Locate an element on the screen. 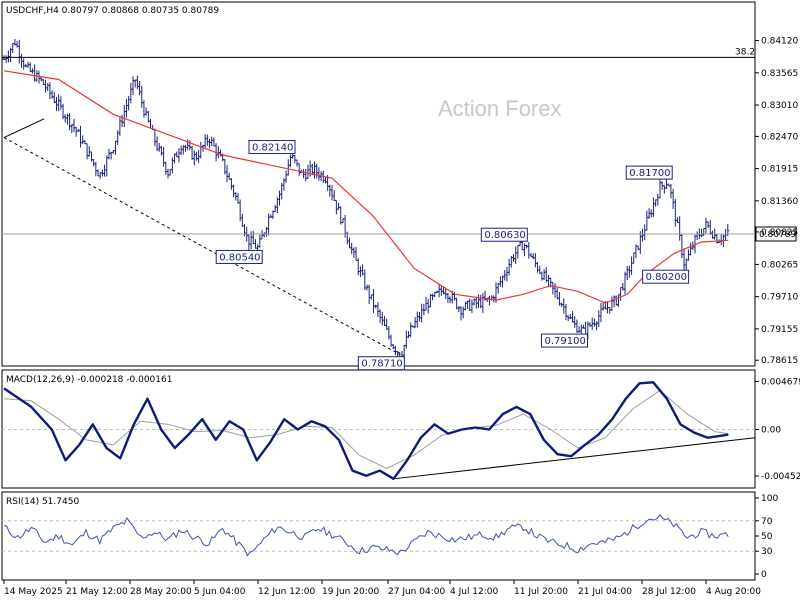  time-tick-label: 14 May 2025 is located at coordinates (33, 592).